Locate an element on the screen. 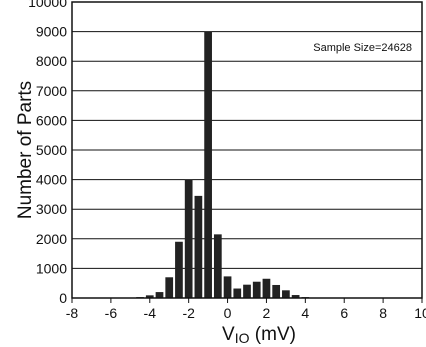  y-axis-title: Number of Parts is located at coordinates (25, 150).